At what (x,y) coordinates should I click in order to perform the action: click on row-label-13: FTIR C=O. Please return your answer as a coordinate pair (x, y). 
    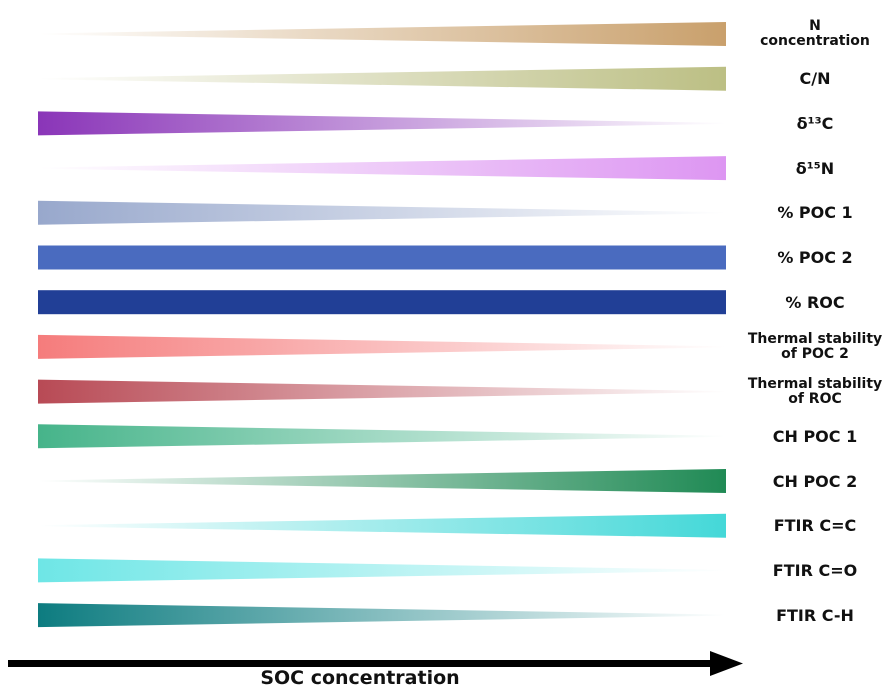
    Looking at the image, I should click on (814, 570).